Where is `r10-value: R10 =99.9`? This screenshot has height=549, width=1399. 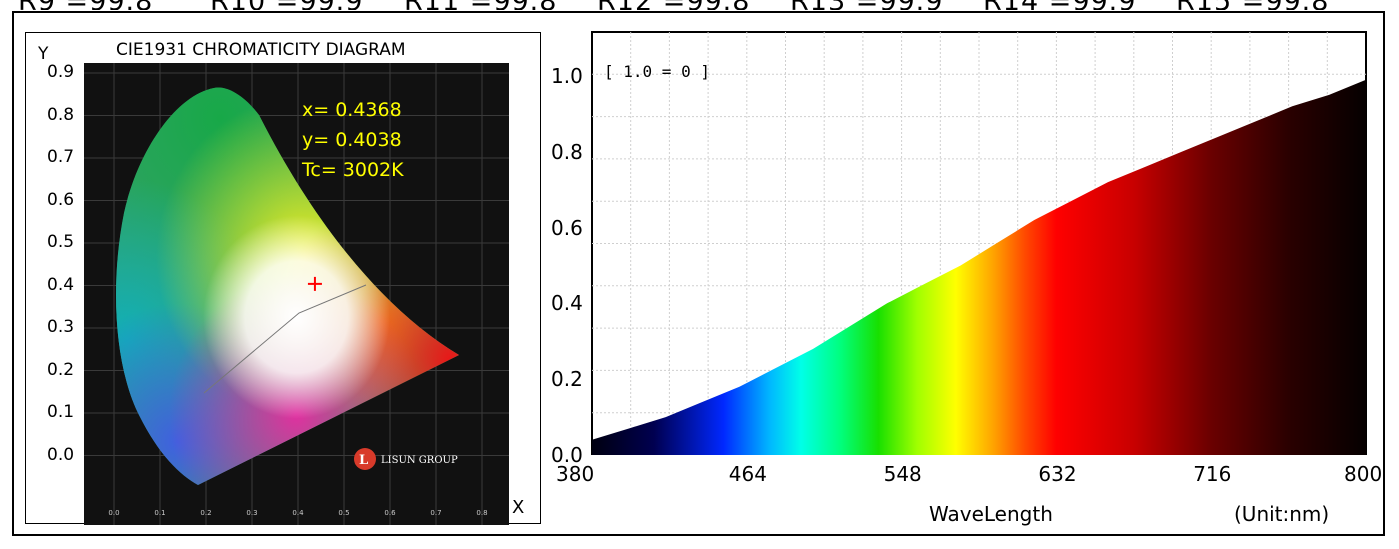
r10-value: R10 =99.9 is located at coordinates (286, 5).